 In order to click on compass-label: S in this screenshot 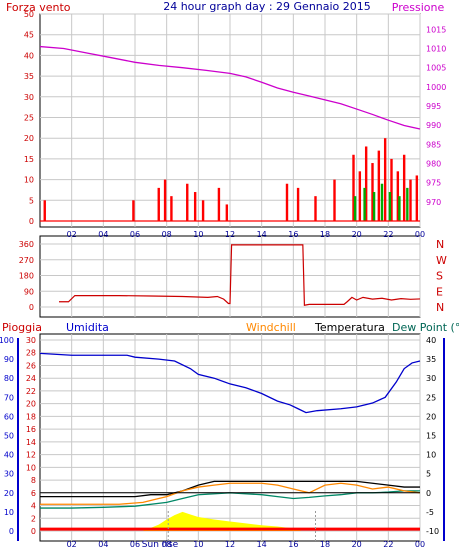, I will do `click(439, 276)`.